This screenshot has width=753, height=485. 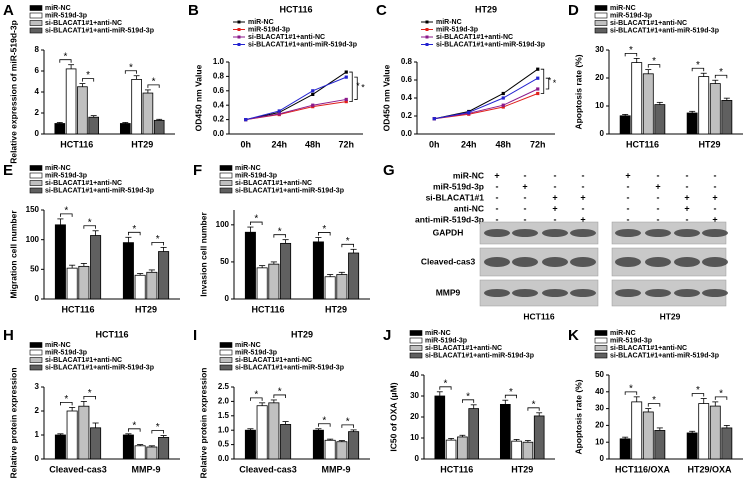 What do you see at coordinates (538, 316) in the screenshot?
I see `group-label: HCT116` at bounding box center [538, 316].